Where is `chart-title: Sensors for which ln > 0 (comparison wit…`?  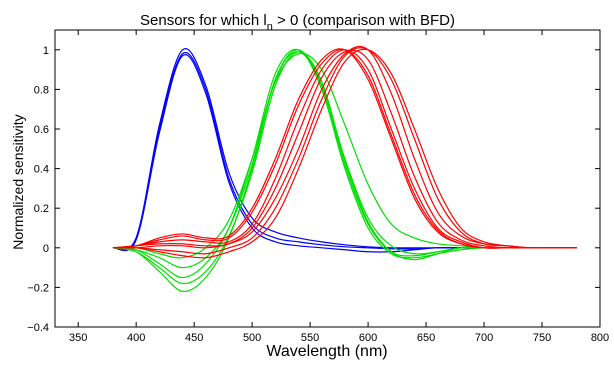 chart-title: Sensors for which ln > 0 (comparison wit… is located at coordinates (297, 22).